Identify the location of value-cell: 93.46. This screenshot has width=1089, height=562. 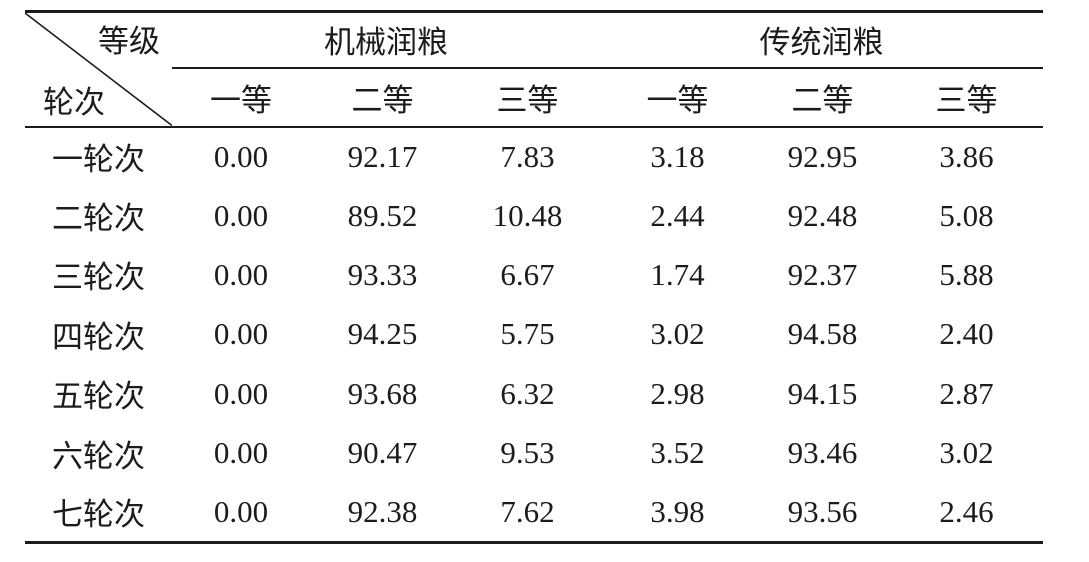
(822, 453).